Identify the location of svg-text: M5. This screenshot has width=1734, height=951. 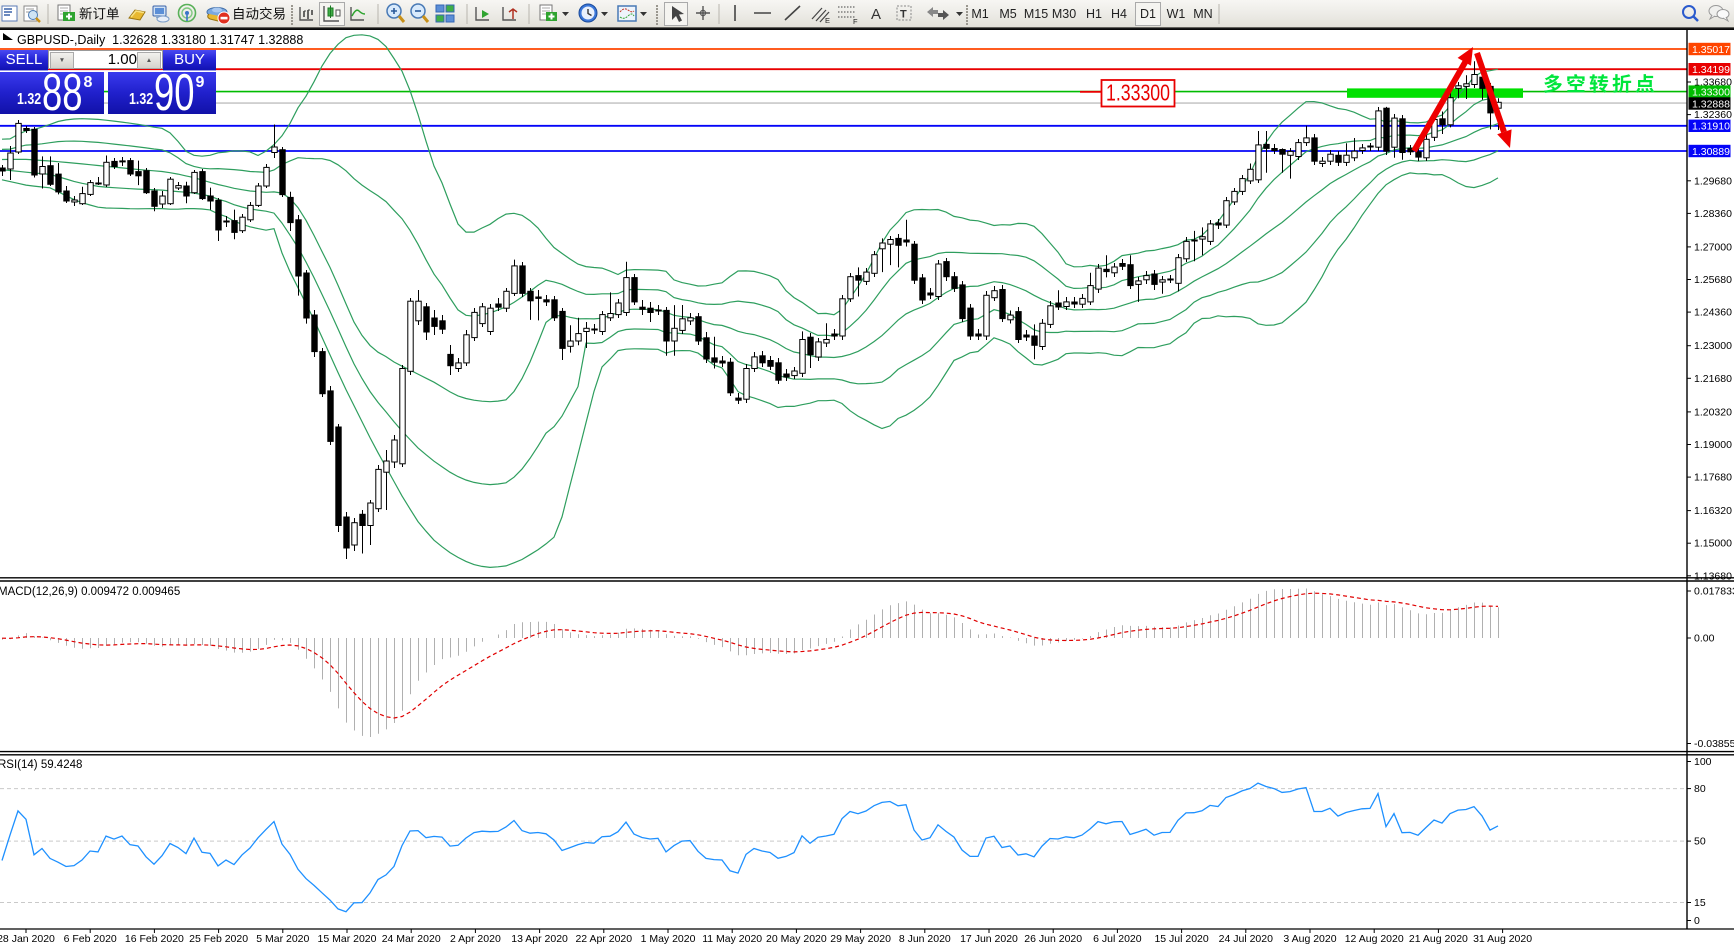
(1007, 14).